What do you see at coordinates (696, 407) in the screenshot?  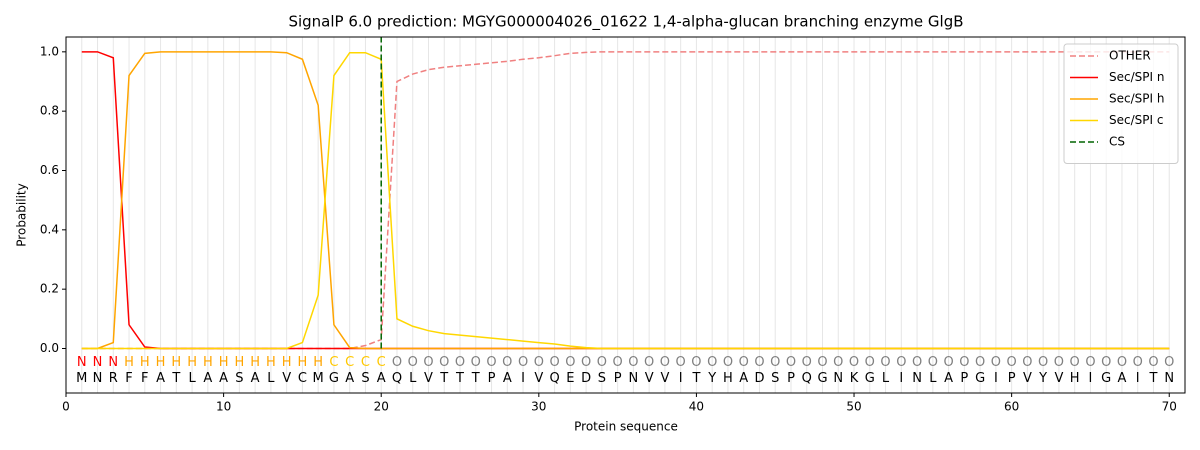 I see `x-tick-label: 40` at bounding box center [696, 407].